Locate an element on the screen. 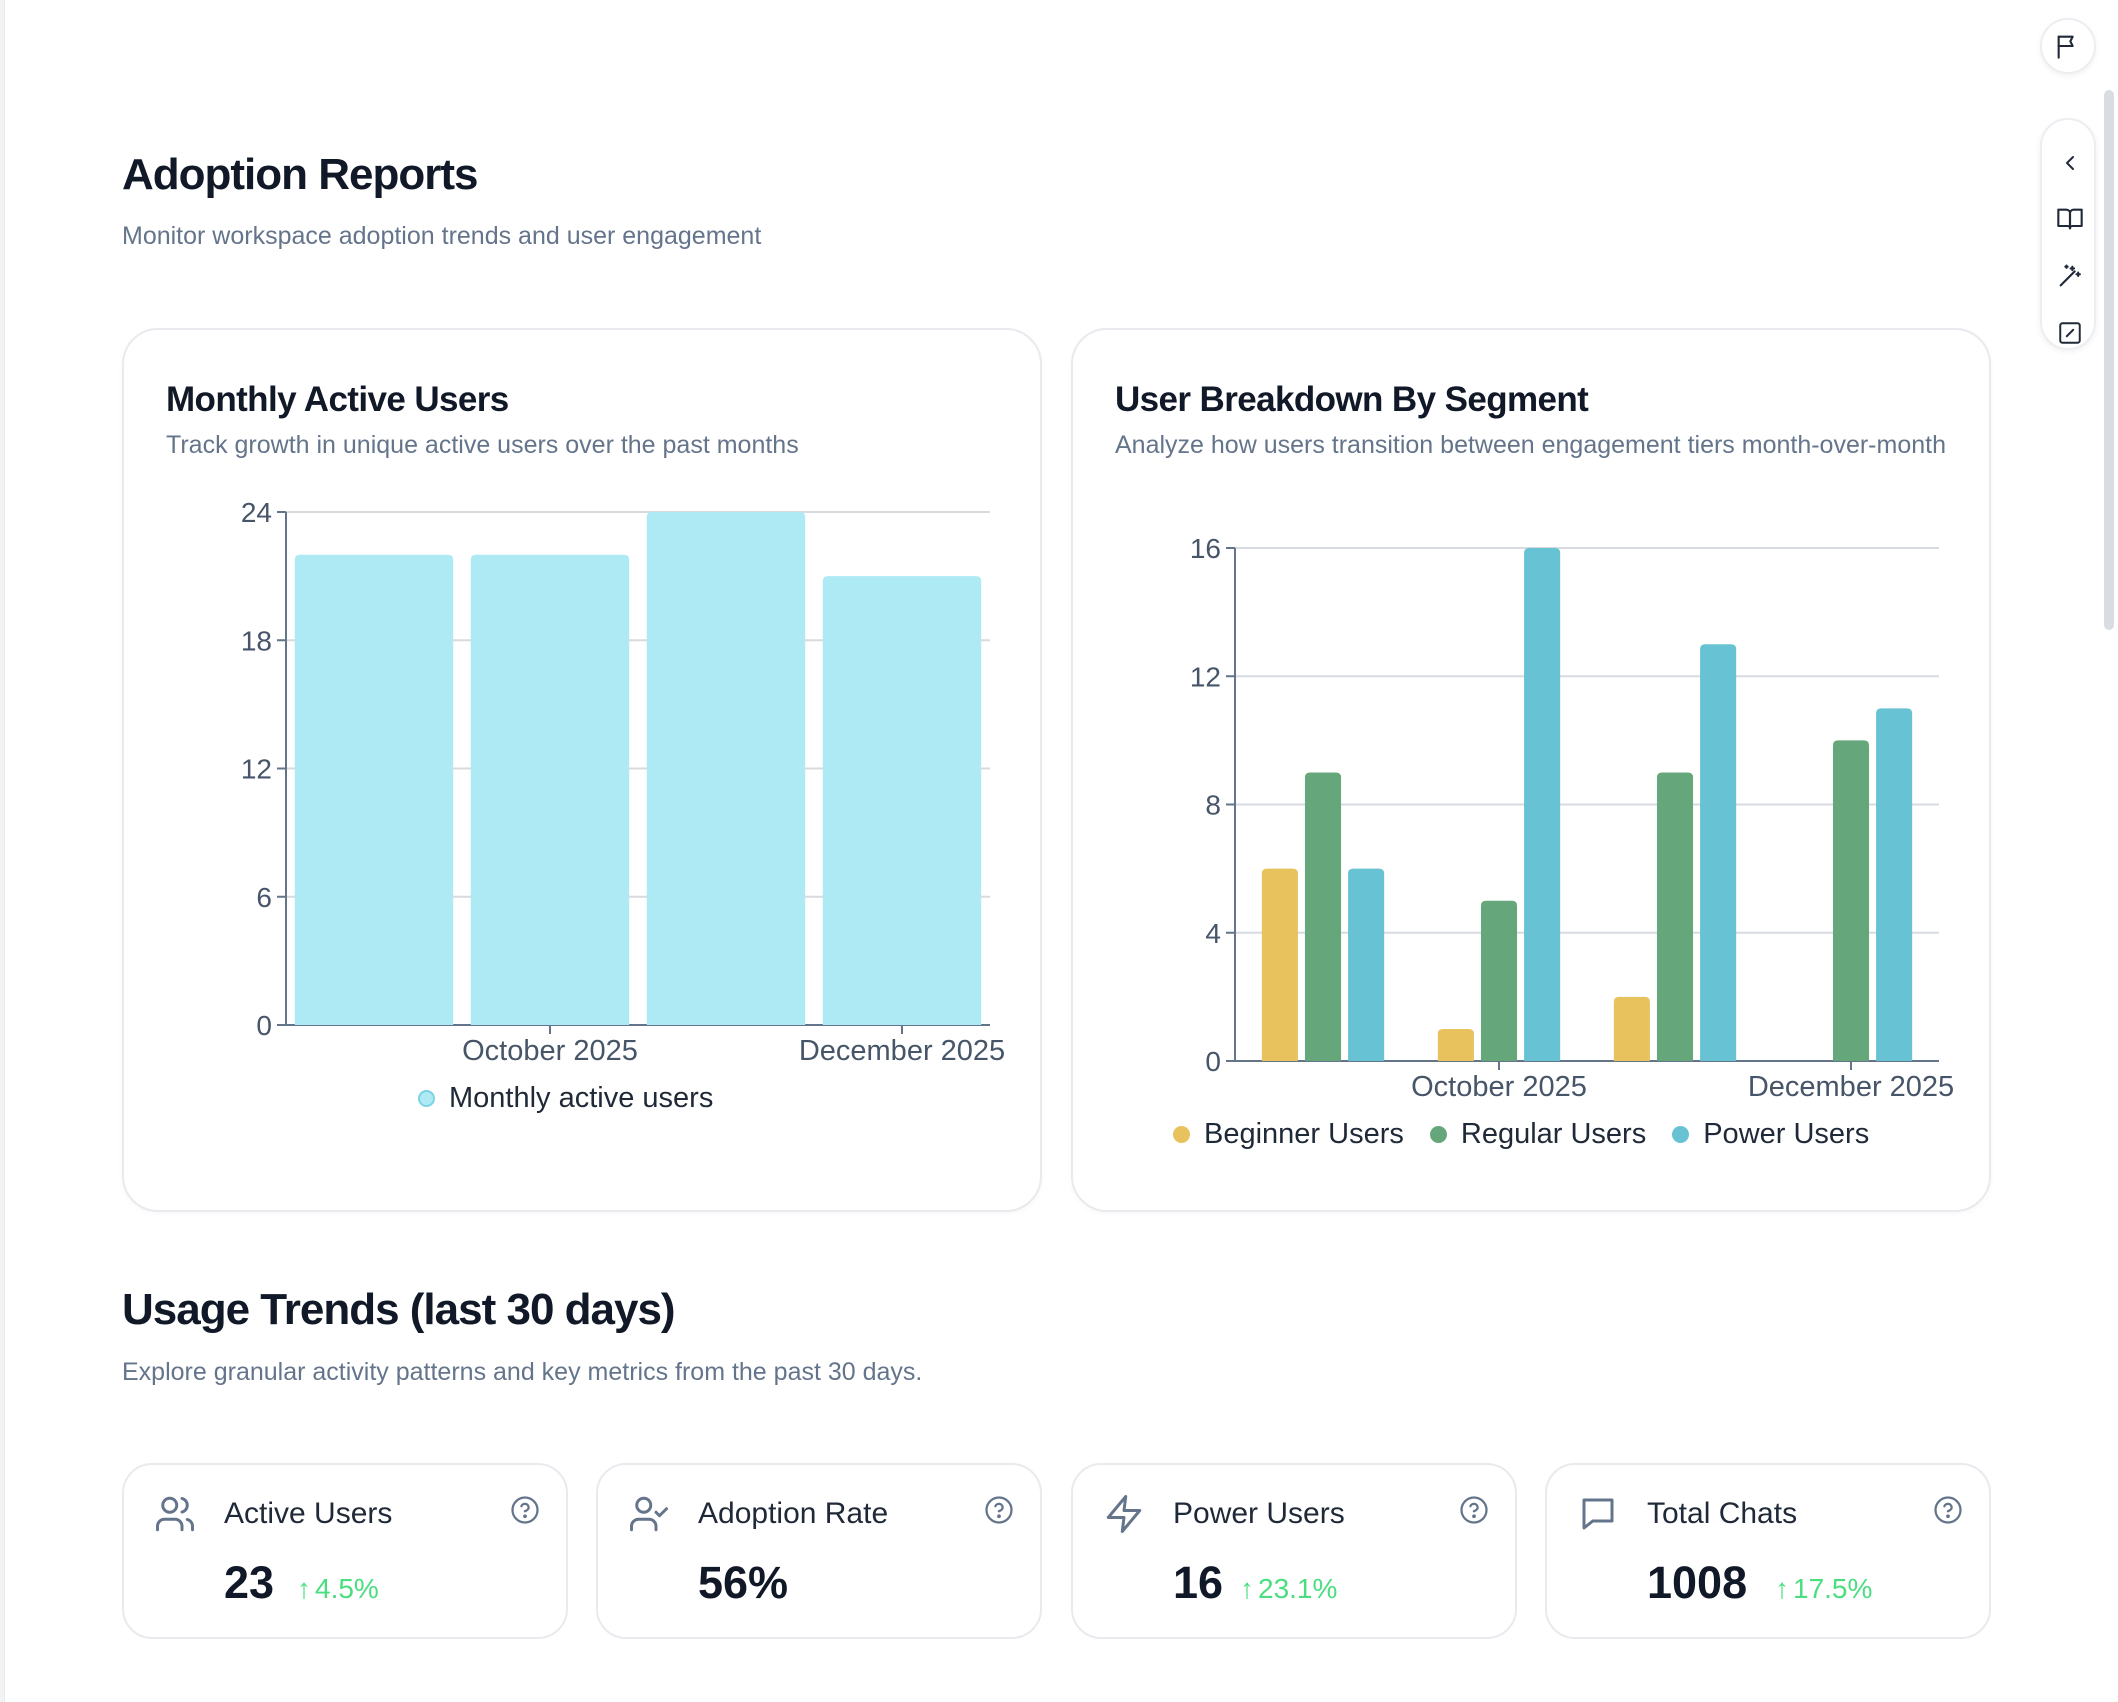 Image resolution: width=2118 pixels, height=1702 pixels. usage-trends-title: Usage Trends (last 30 days) is located at coordinates (399, 1309).